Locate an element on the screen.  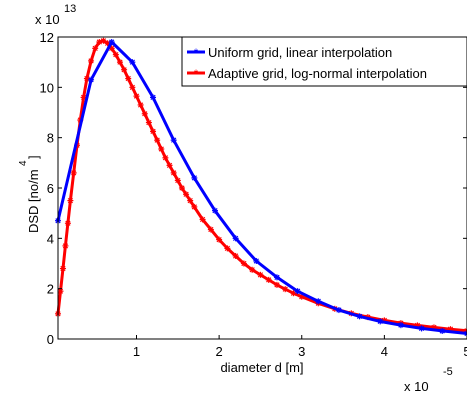
legend-label-uniform: Uniform grid, linear interpolation is located at coordinates (300, 52).